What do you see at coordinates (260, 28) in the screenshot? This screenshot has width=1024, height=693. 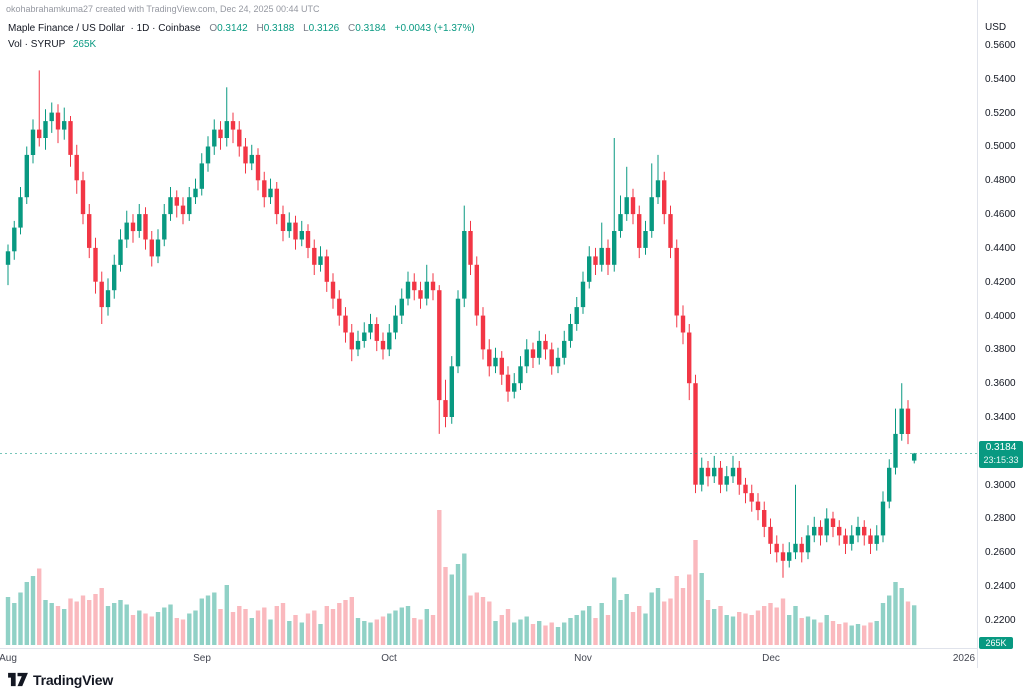 I see `high-label: H` at bounding box center [260, 28].